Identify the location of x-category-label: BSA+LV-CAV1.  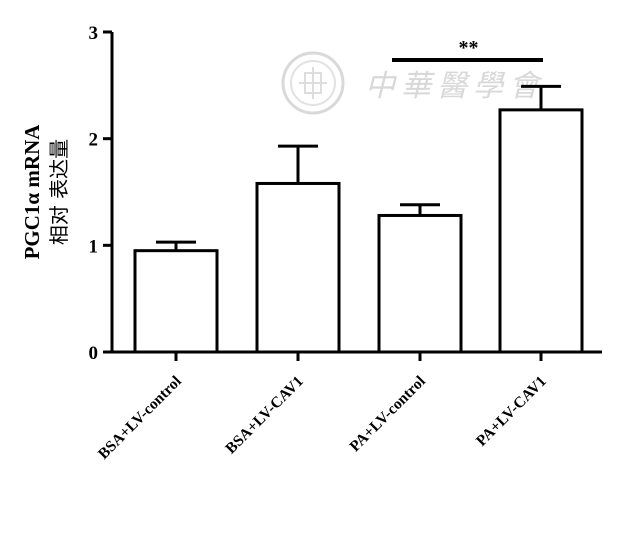
(264, 415).